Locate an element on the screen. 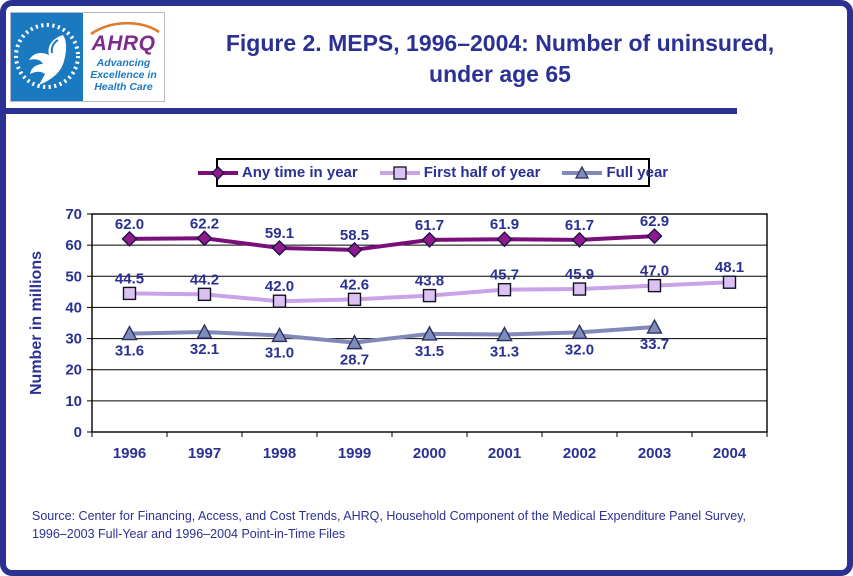 Image resolution: width=853 pixels, height=576 pixels. ahrq-tagline: Advancing Excellence in Health Care is located at coordinates (123, 75).